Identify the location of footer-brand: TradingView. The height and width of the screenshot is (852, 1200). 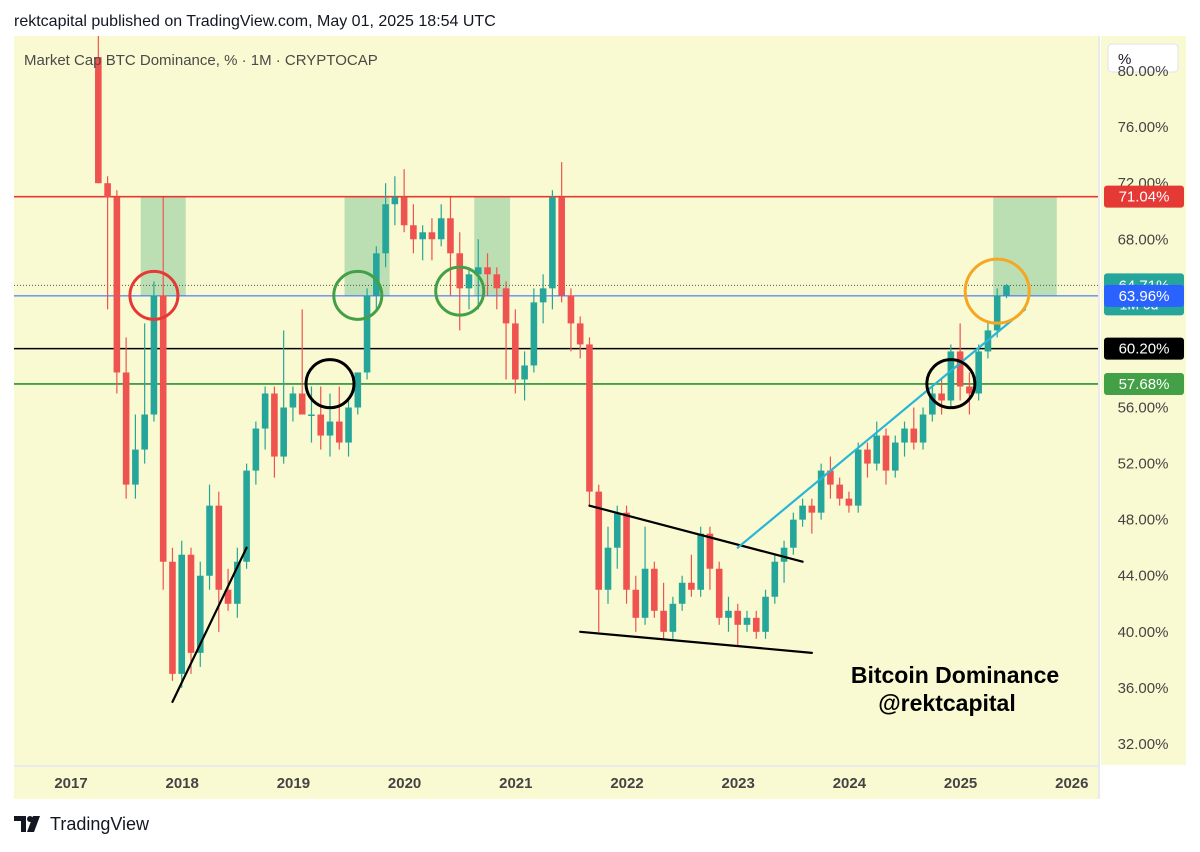
(100, 823).